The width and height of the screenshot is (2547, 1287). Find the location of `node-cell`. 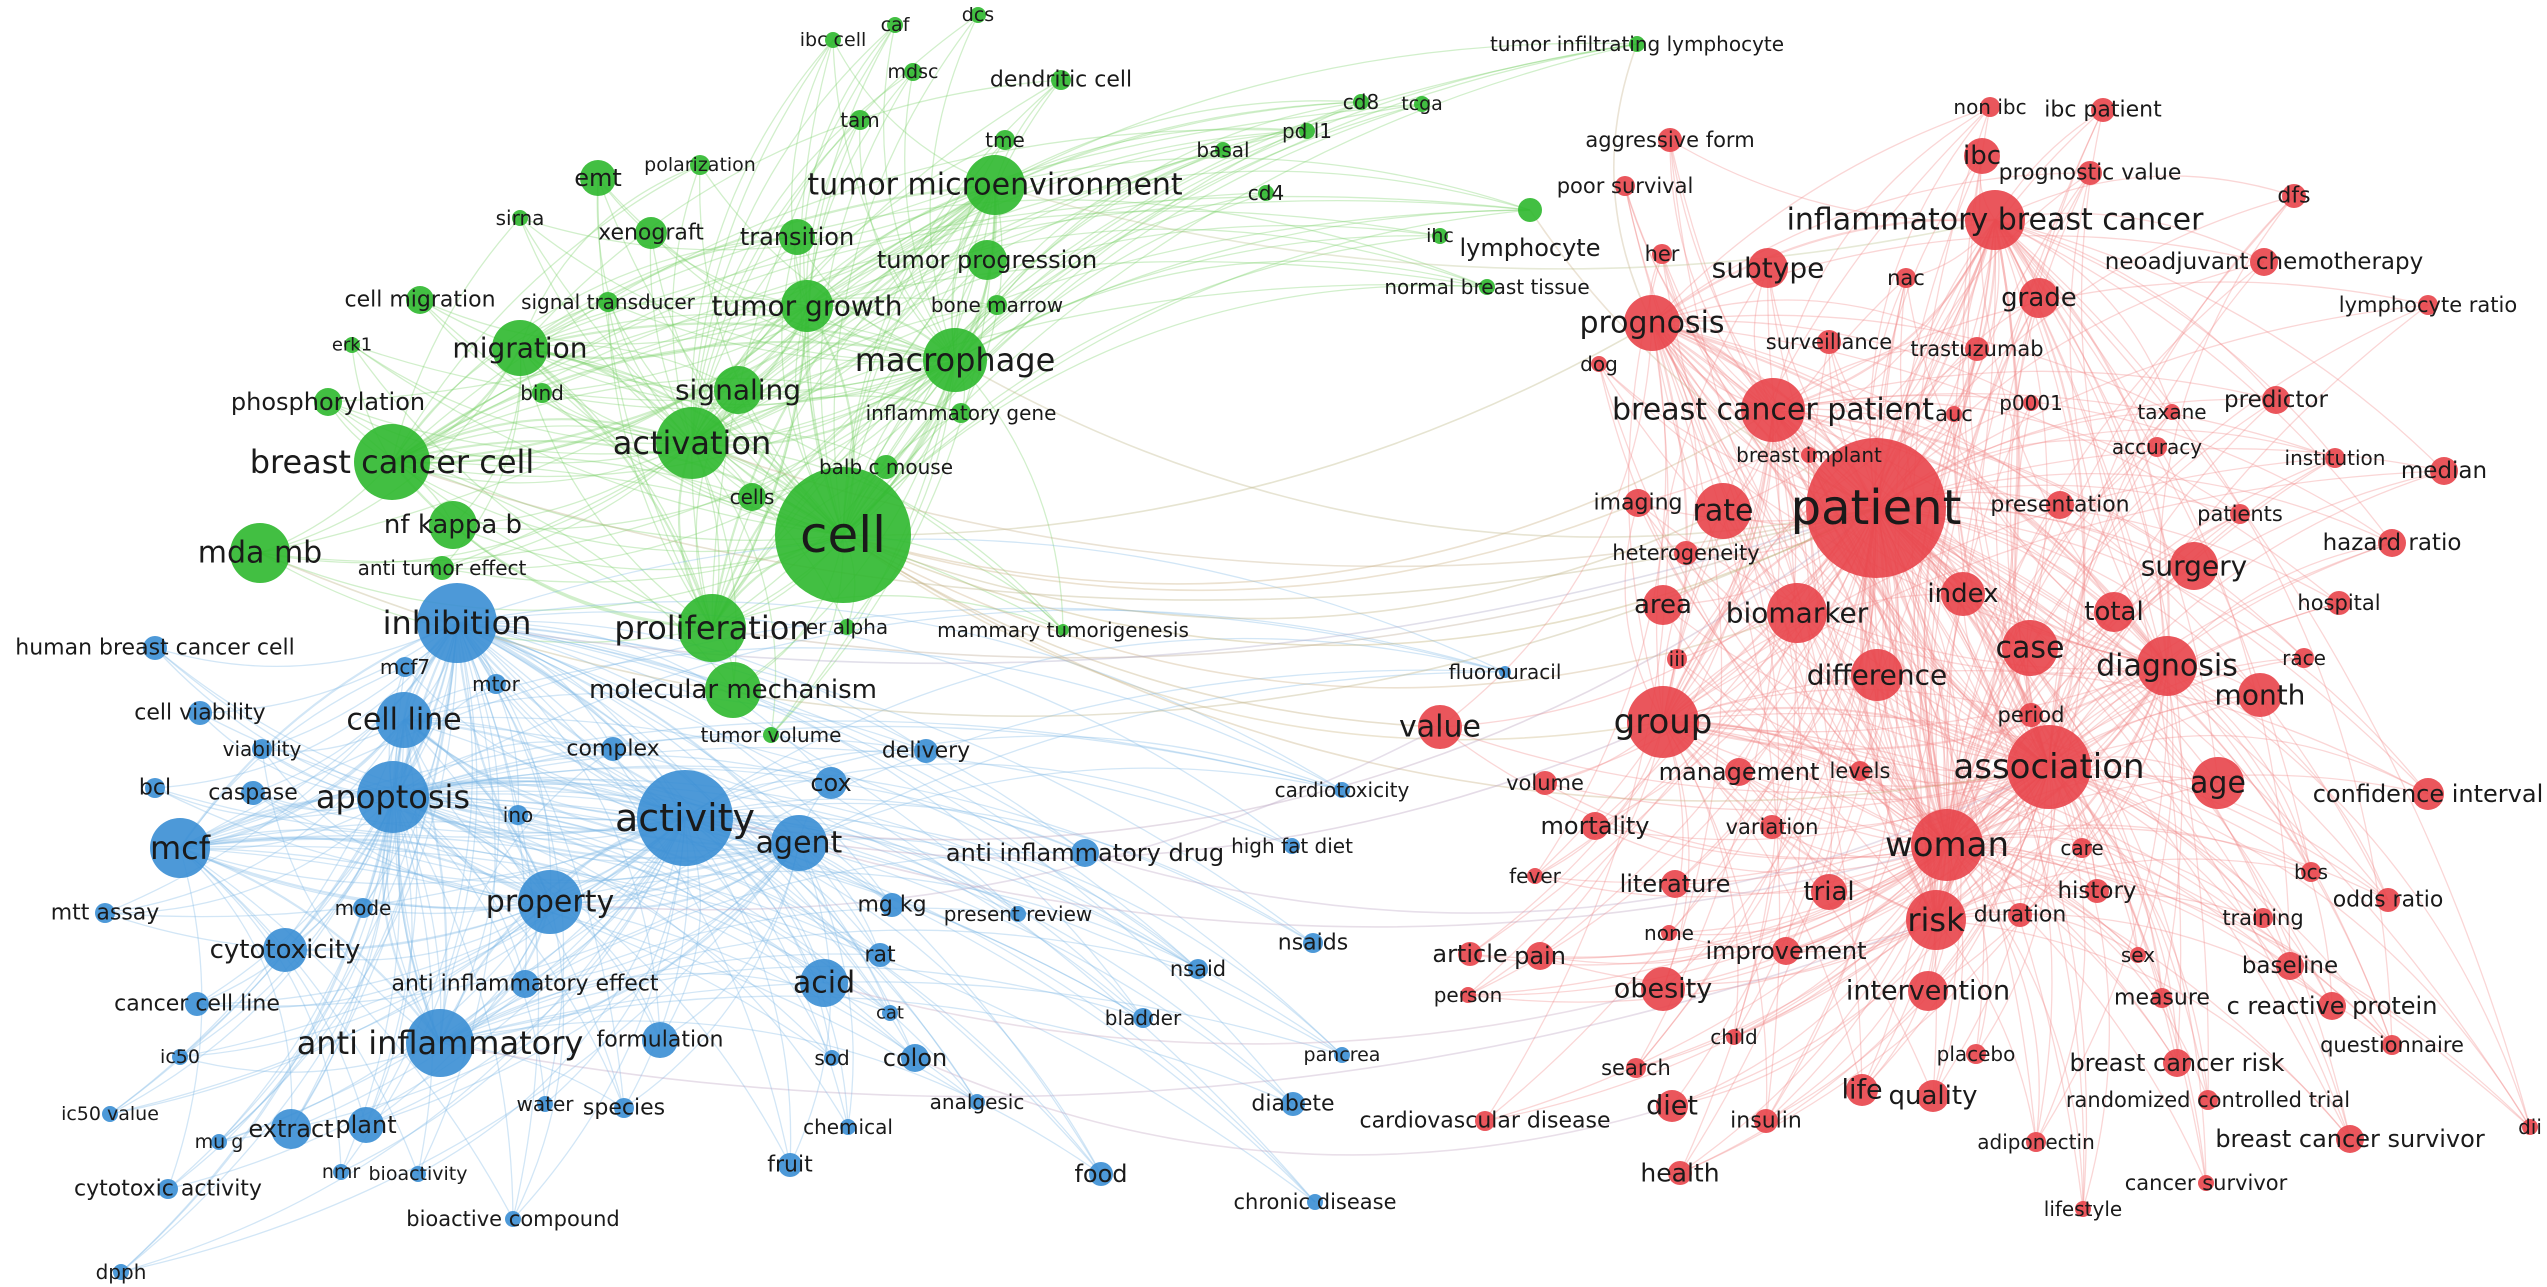

node-cell is located at coordinates (843, 535).